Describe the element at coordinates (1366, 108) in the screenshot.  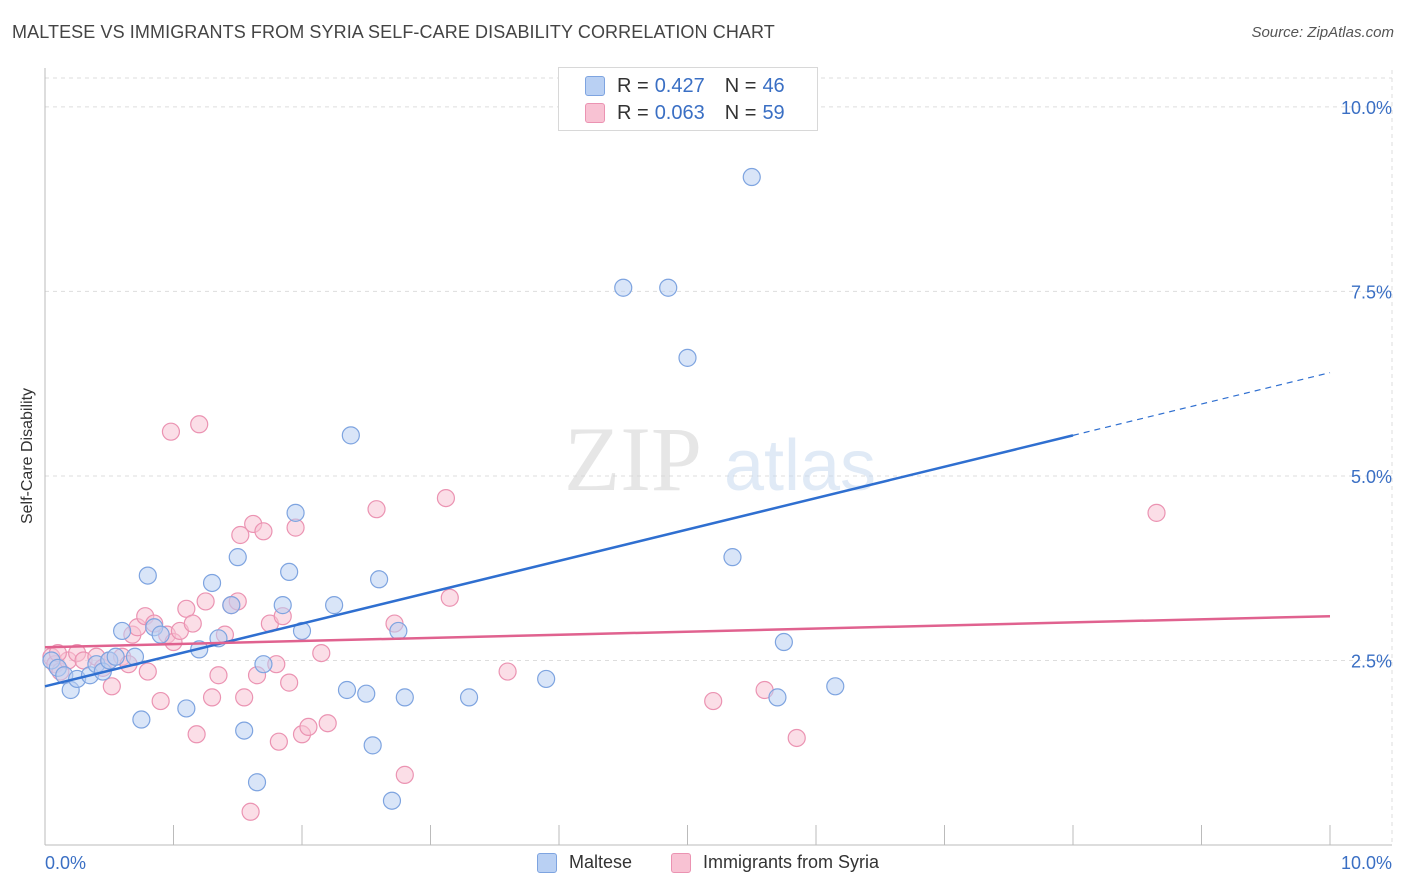
I see `y-tick-label: 10.0%` at that location.